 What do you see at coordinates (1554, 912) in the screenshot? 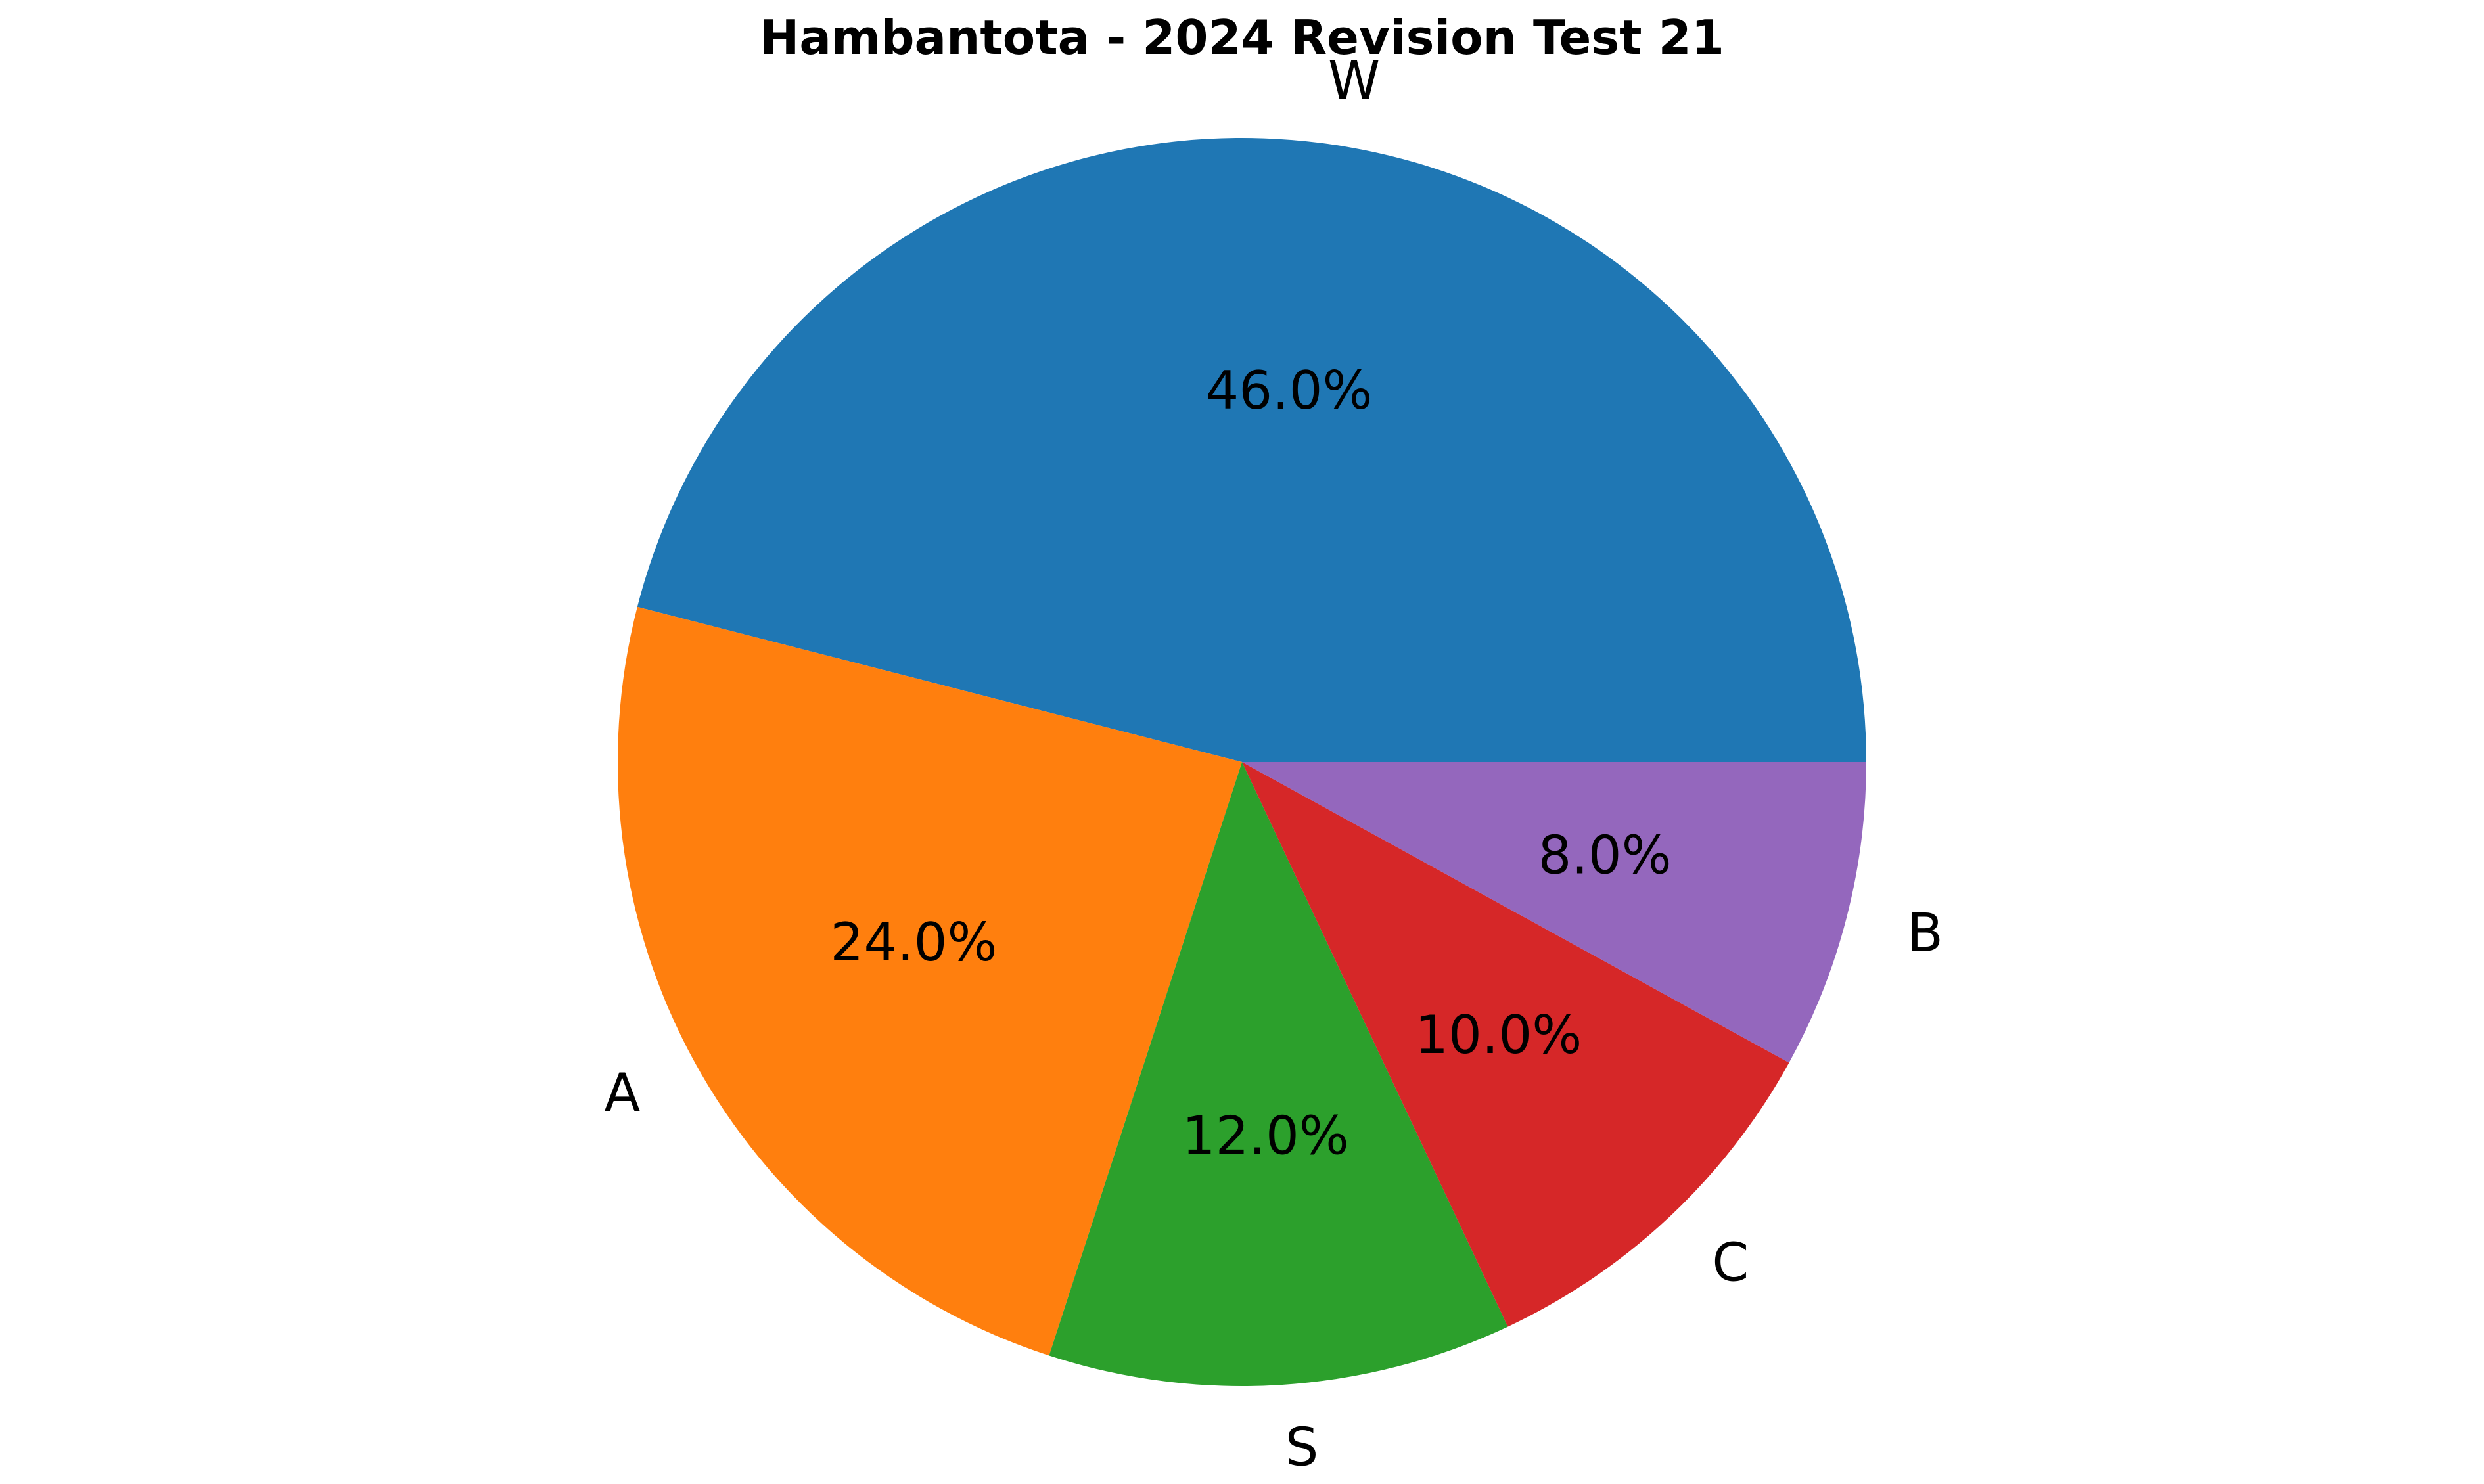
I see `pie-slice-b` at bounding box center [1554, 912].